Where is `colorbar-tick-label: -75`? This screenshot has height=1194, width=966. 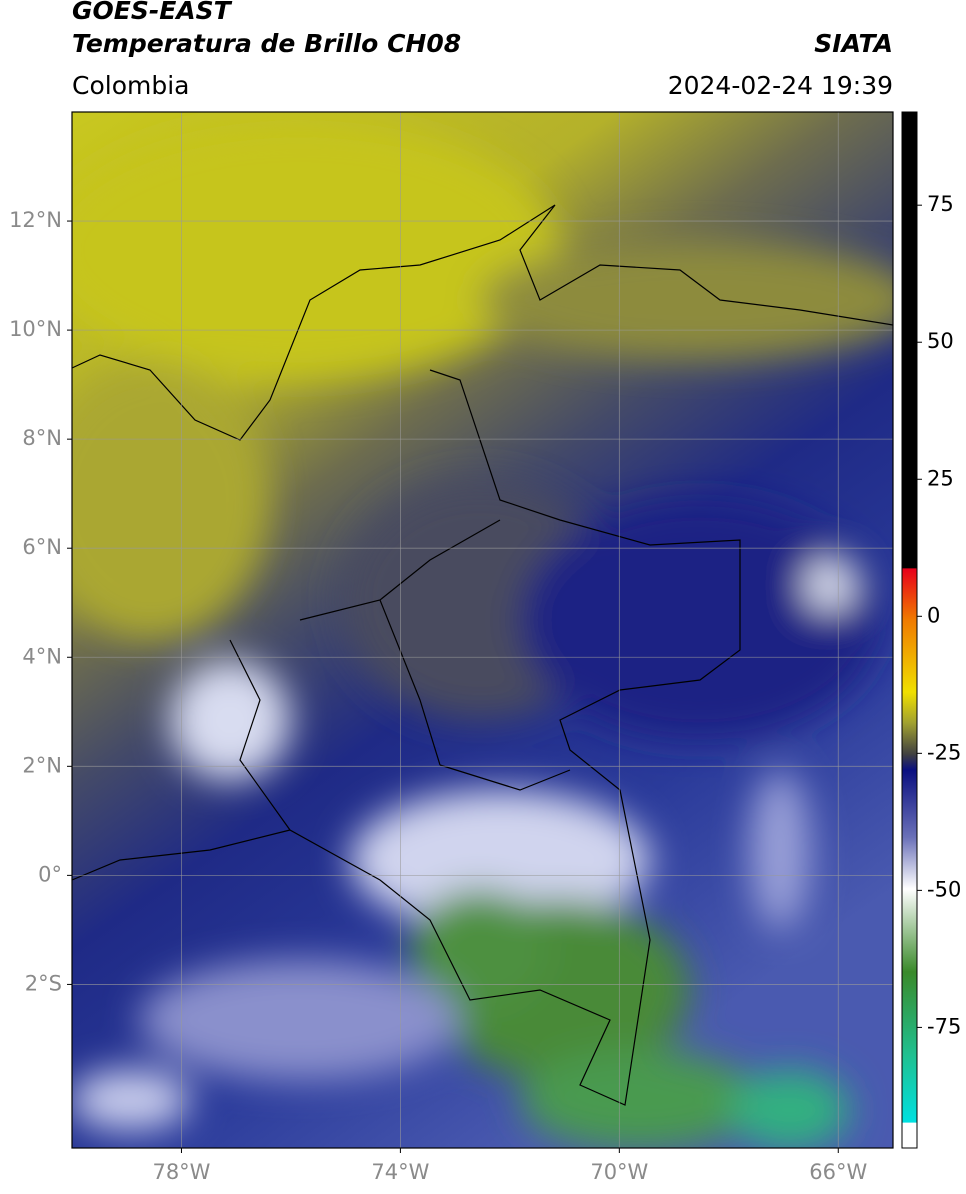 colorbar-tick-label: -75 is located at coordinates (944, 1026).